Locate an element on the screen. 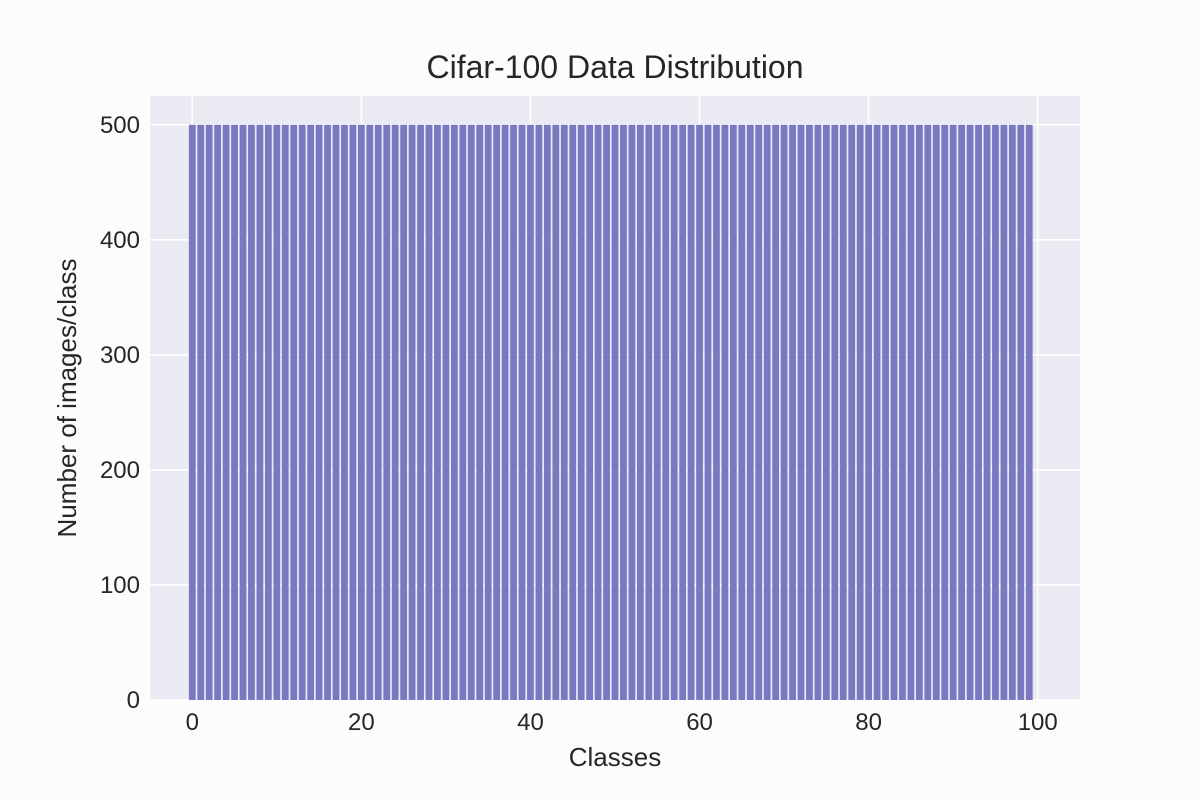  x-tick-label: 20 is located at coordinates (361, 722).